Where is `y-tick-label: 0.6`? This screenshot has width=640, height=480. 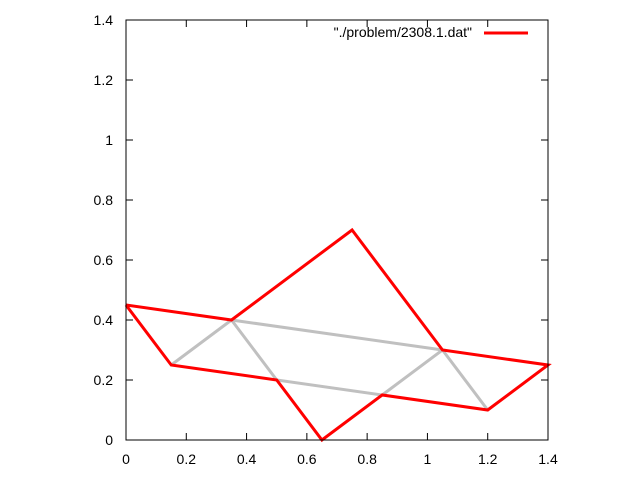 y-tick-label: 0.6 is located at coordinates (104, 260).